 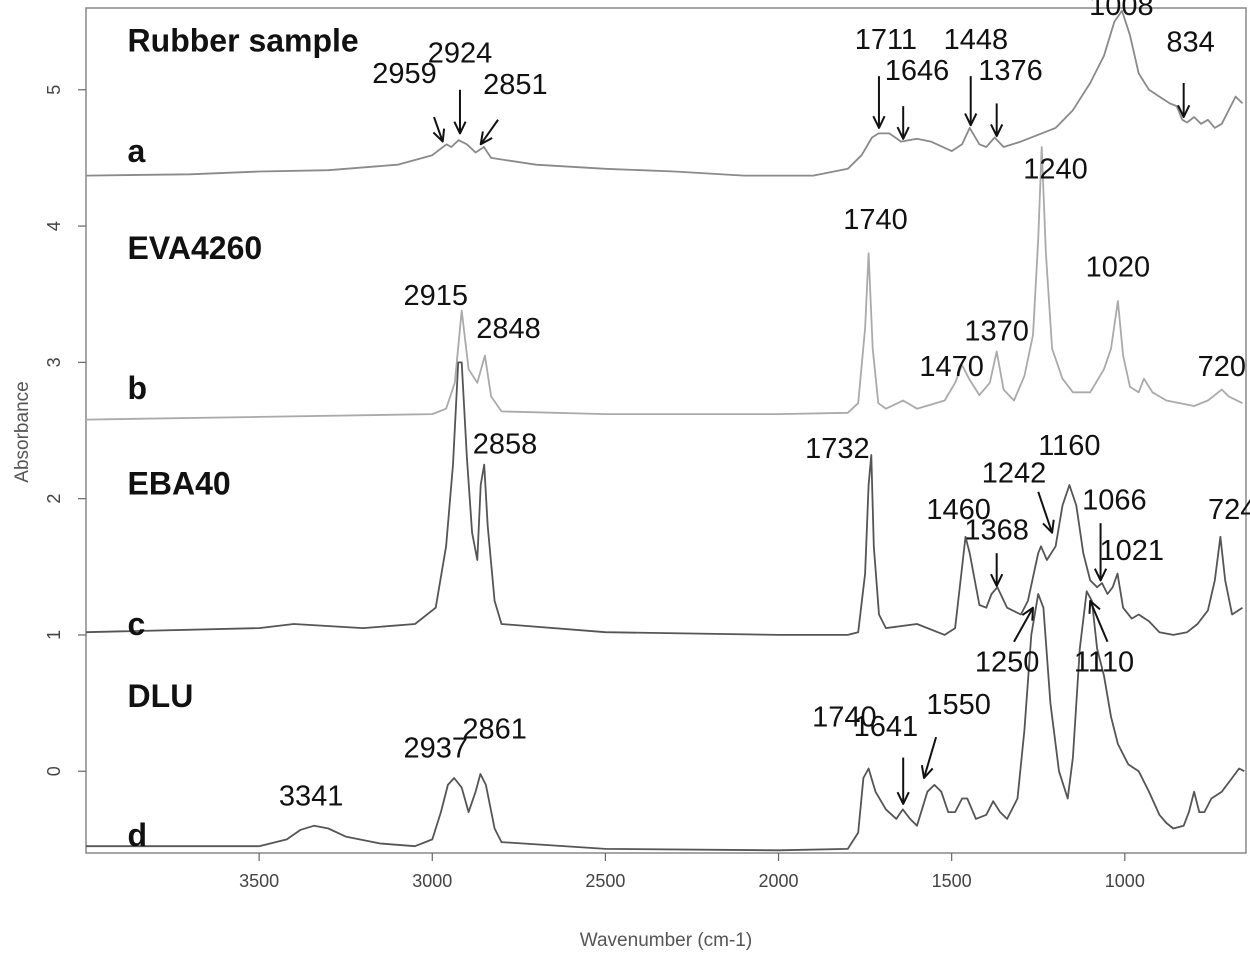 I want to click on peak-label: 834, so click(x=1190, y=43).